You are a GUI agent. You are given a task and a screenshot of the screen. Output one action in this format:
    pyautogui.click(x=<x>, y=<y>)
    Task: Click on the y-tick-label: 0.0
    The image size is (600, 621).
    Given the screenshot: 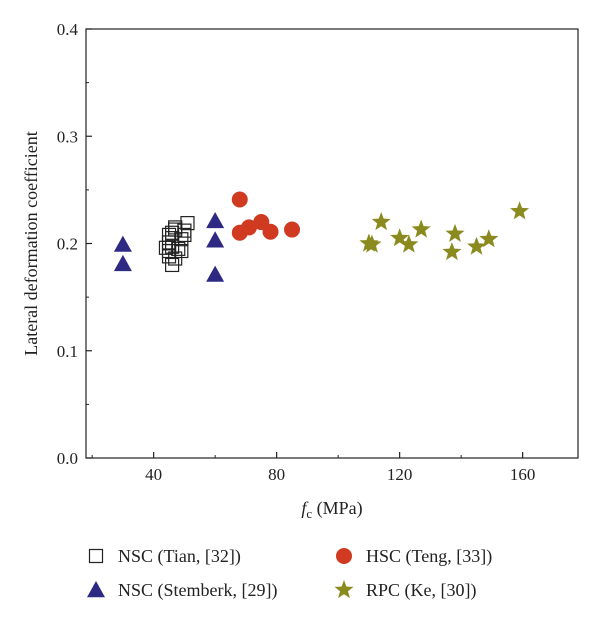 What is the action you would take?
    pyautogui.click(x=67, y=458)
    